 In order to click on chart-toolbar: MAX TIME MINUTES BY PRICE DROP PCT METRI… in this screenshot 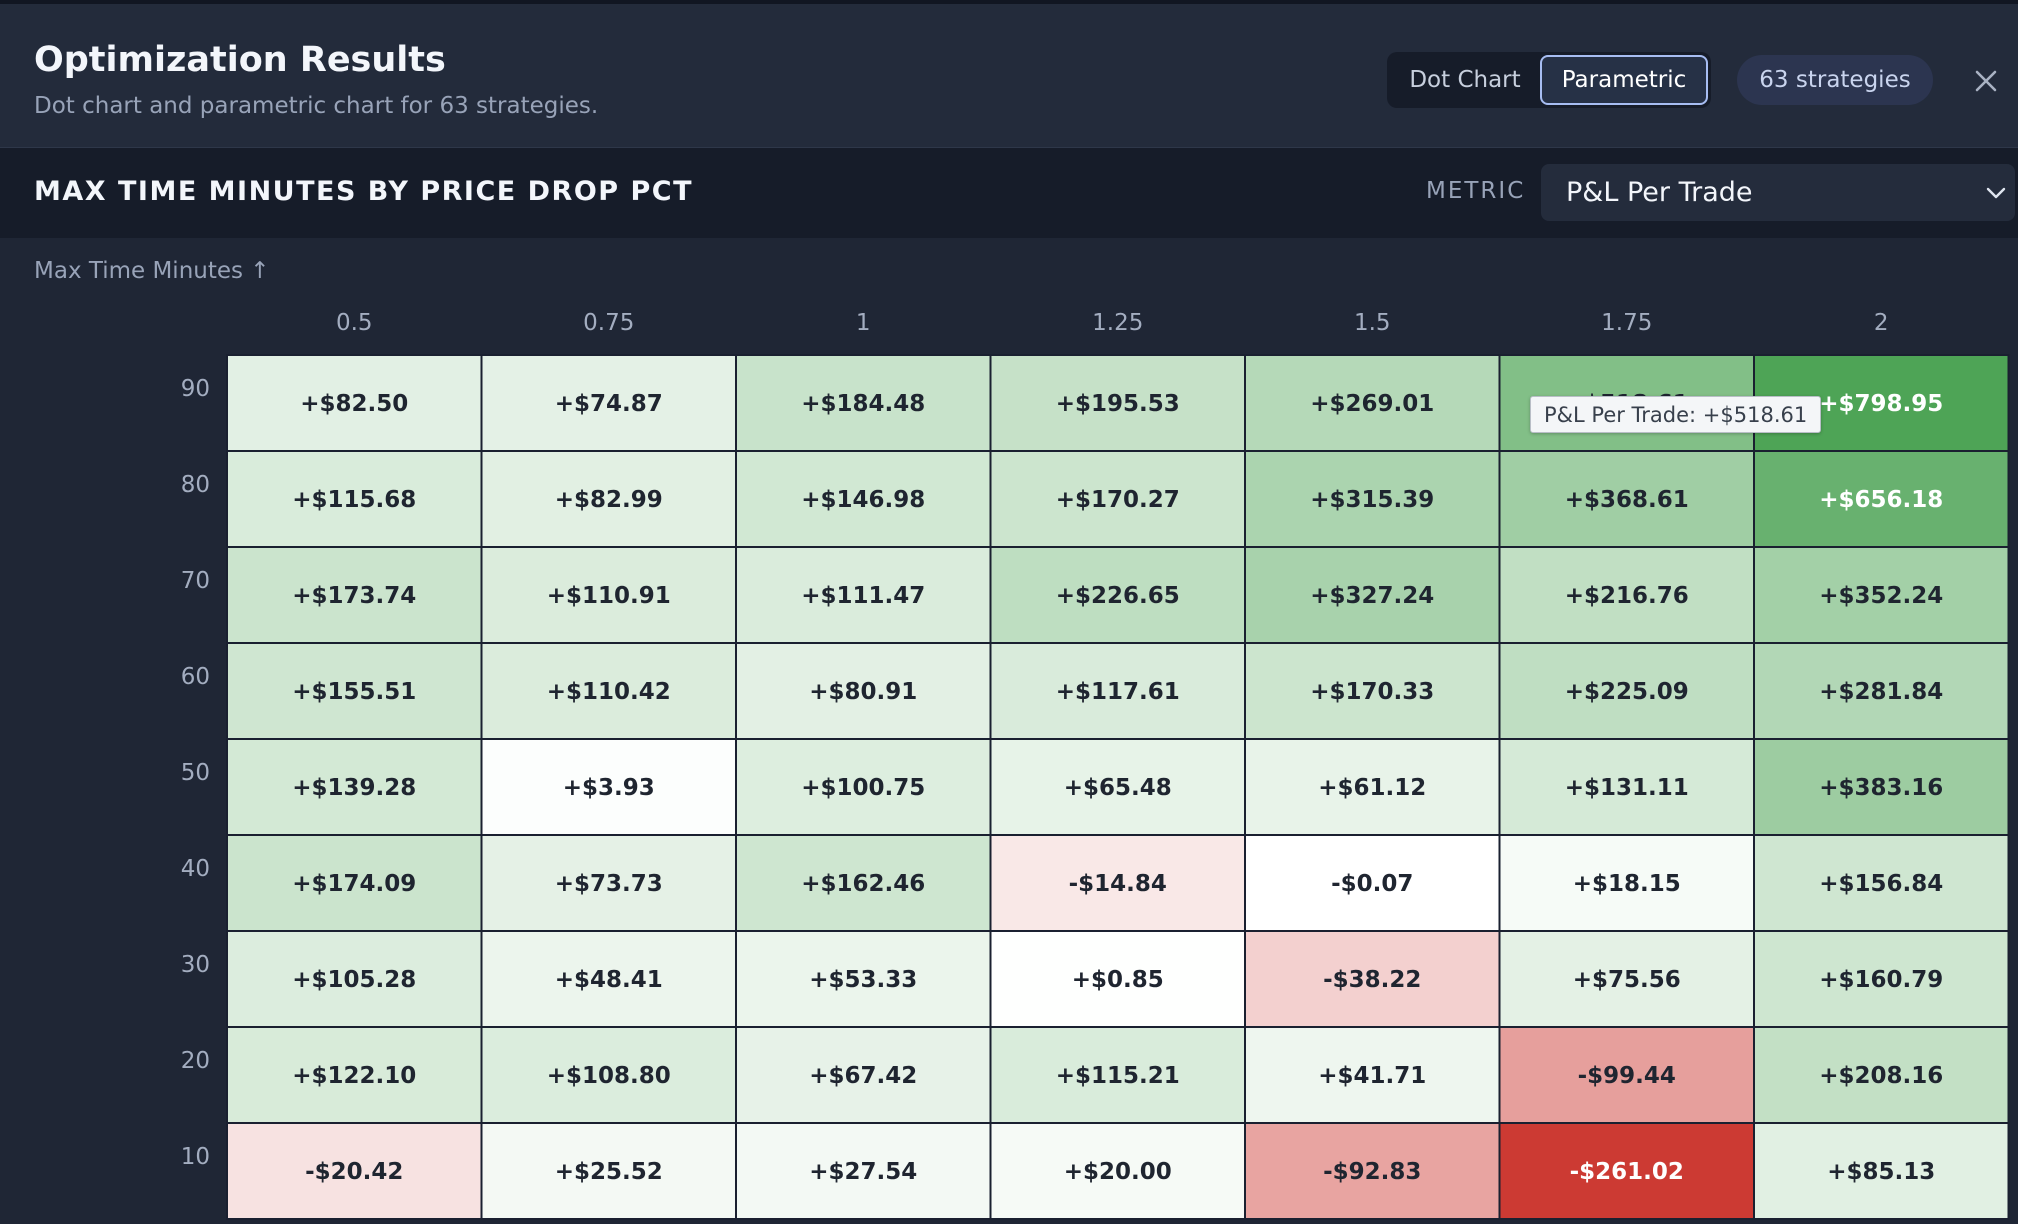, I will do `click(1009, 193)`.